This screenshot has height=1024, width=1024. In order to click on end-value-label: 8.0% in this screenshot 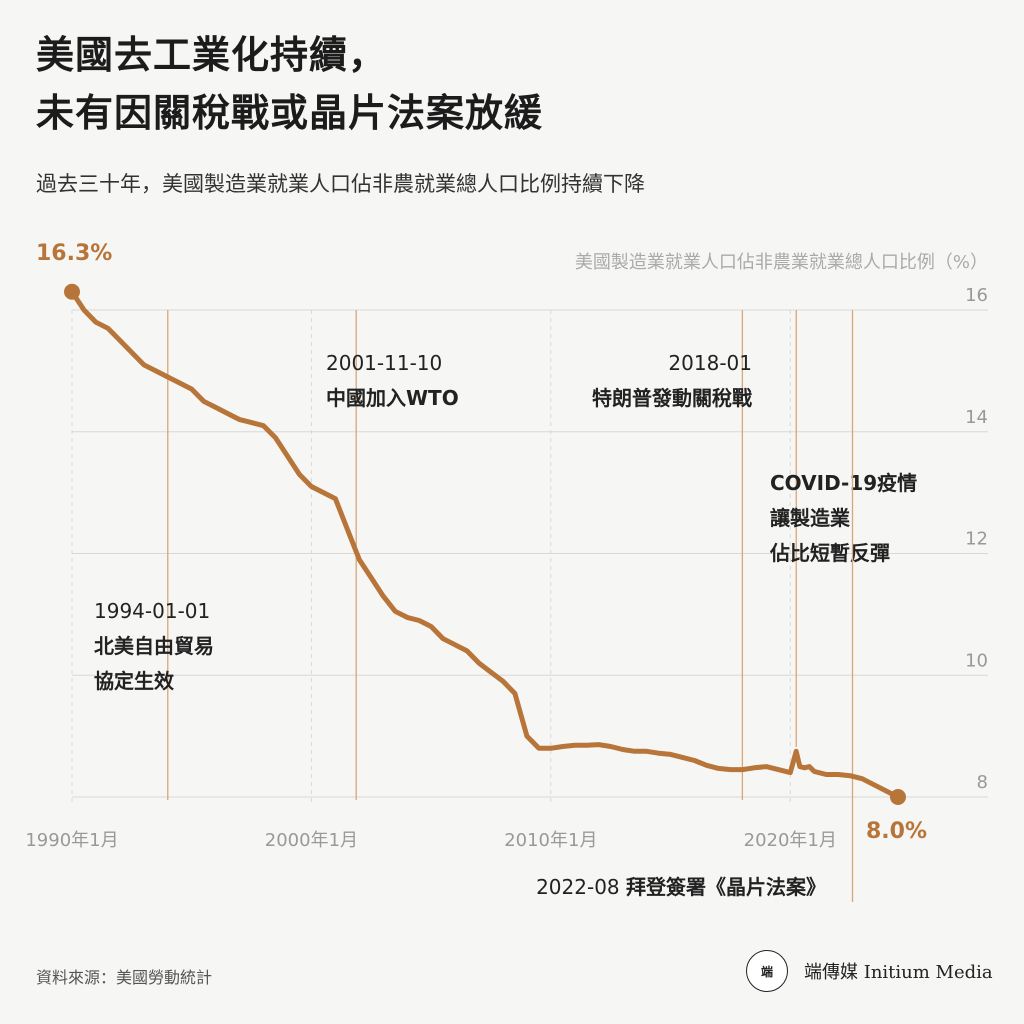, I will do `click(896, 831)`.